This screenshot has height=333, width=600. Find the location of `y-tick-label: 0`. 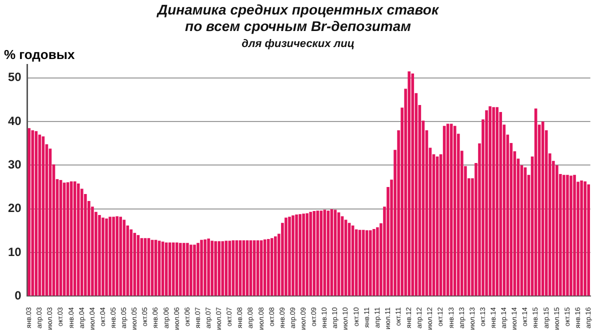

y-tick-label: 0 is located at coordinates (18, 295).